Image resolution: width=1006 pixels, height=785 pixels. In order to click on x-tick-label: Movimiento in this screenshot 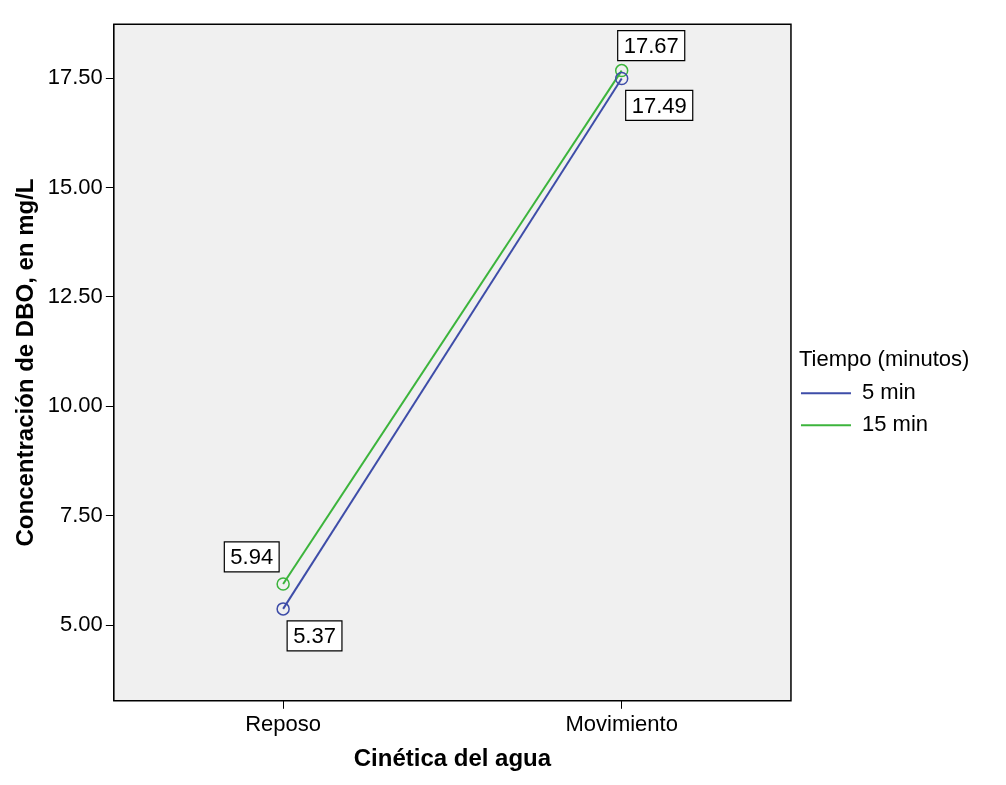, I will do `click(621, 724)`.